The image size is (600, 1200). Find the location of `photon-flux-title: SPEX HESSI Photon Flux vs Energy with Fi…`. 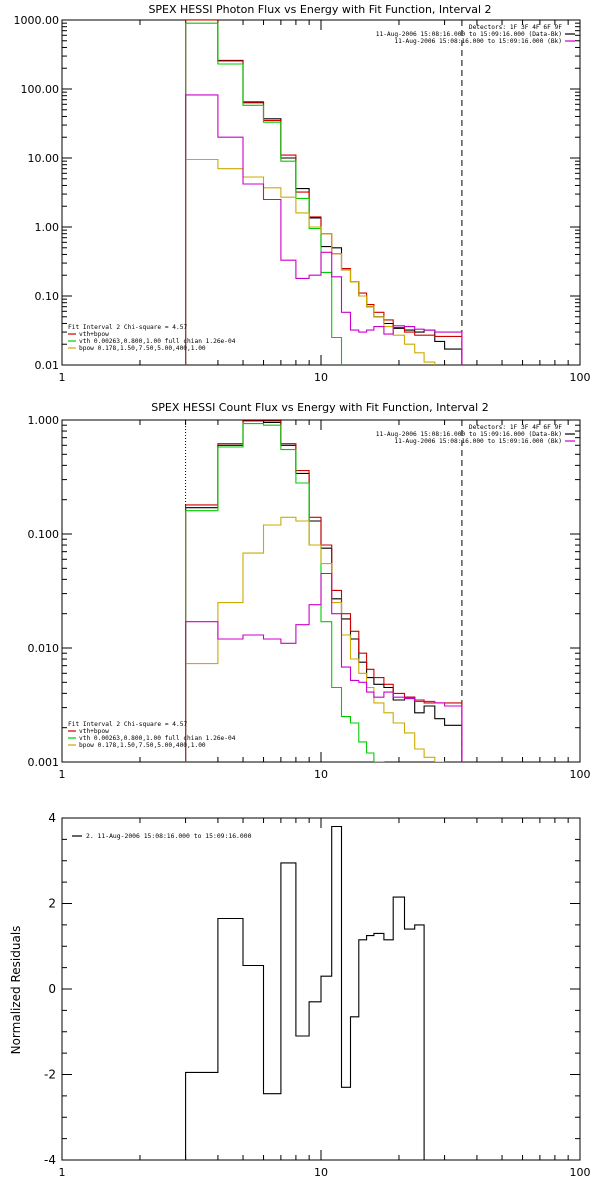

photon-flux-title: SPEX HESSI Photon Flux vs Energy with Fi… is located at coordinates (319, 9).